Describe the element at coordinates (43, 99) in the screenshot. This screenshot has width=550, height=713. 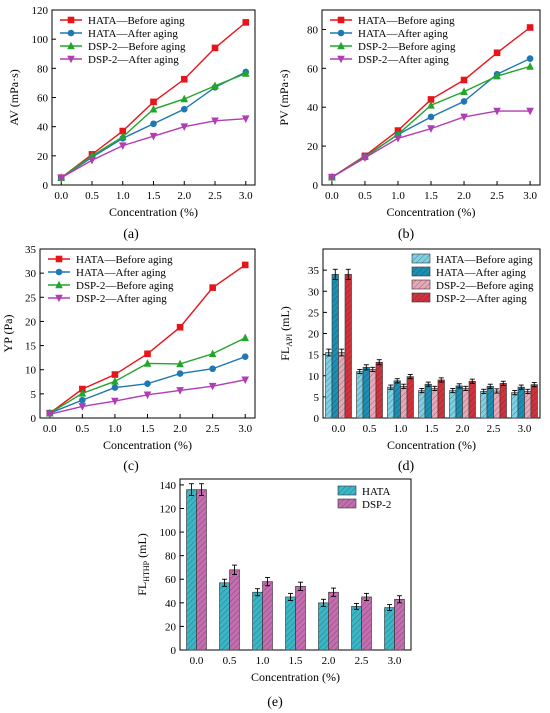
I see `y-tick-label-a-3: 60` at that location.